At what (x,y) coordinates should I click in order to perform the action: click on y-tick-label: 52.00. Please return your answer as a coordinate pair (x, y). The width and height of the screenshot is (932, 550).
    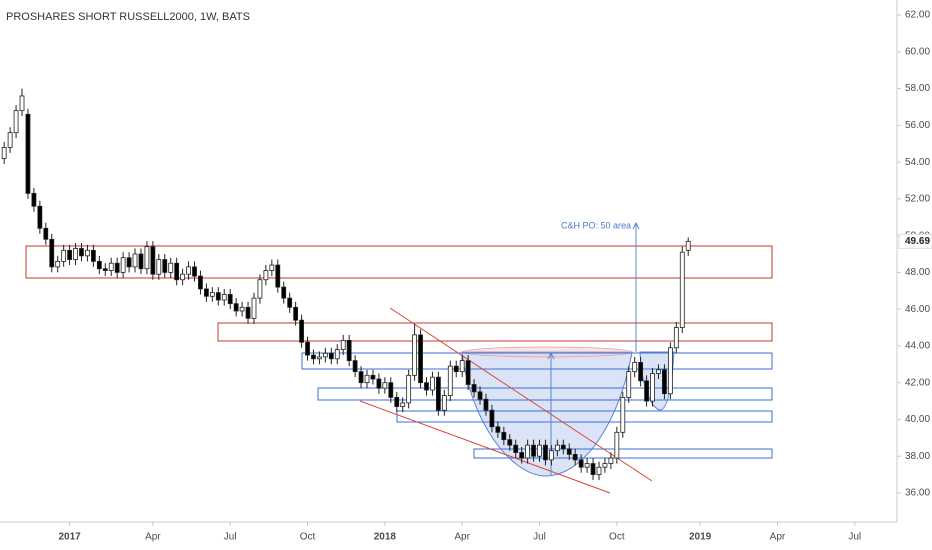
    Looking at the image, I should click on (917, 199).